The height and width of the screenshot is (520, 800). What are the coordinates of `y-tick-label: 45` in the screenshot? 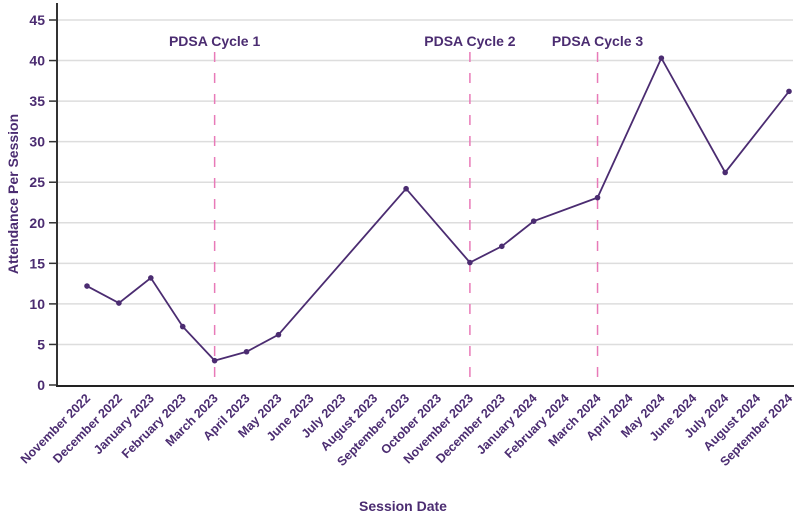 It's located at (37, 20).